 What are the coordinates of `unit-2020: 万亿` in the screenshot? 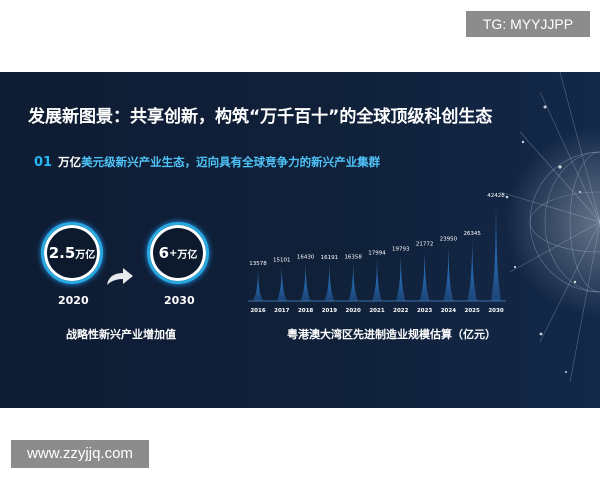 It's located at (85, 255).